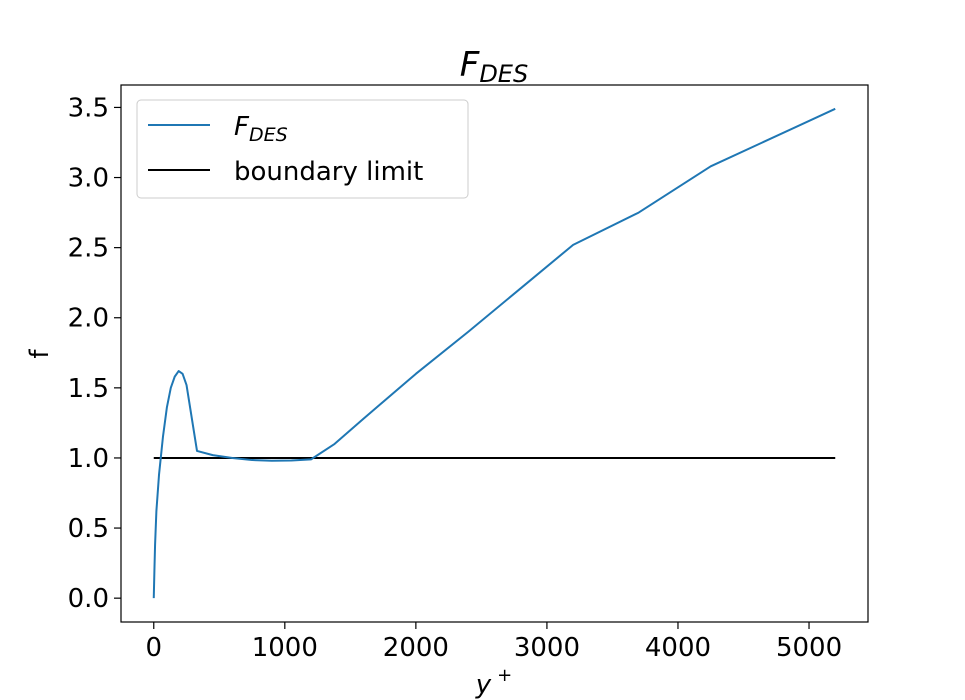  Describe the element at coordinates (88, 529) in the screenshot. I see `y-tick-label: 0.5` at that location.